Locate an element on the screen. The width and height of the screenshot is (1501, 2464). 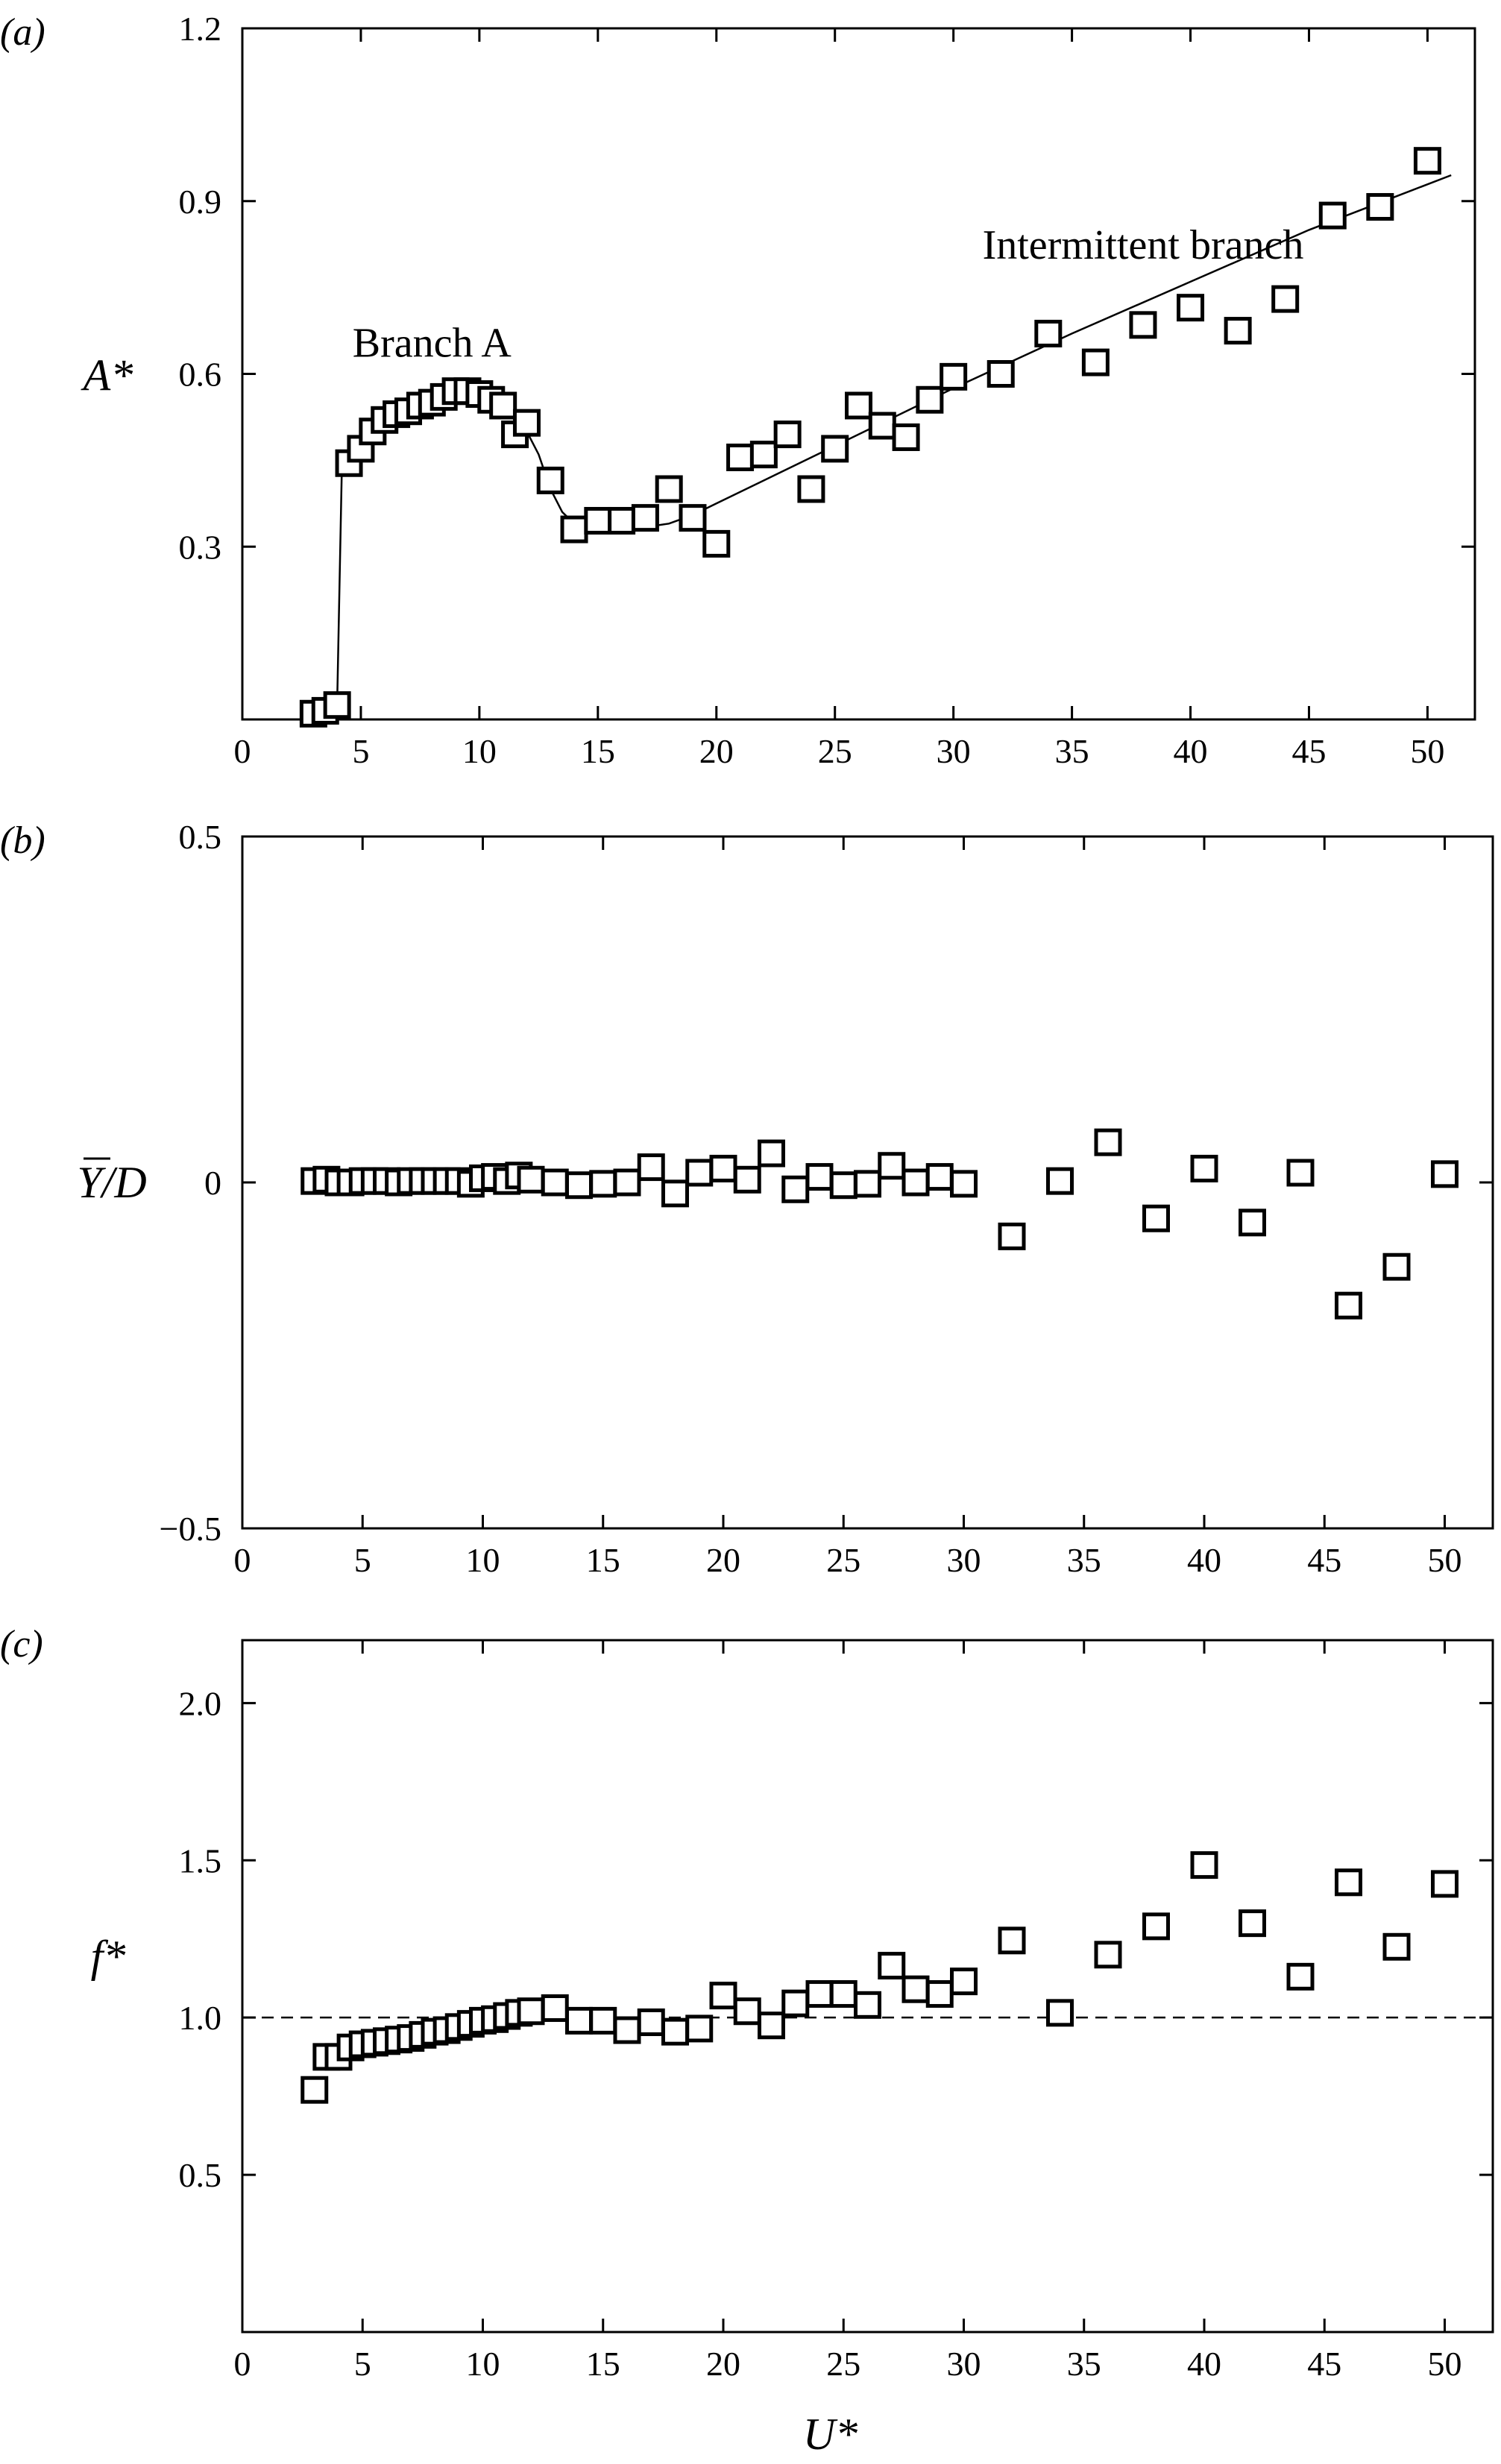
y-tick-label: 0.3 is located at coordinates (200, 547).